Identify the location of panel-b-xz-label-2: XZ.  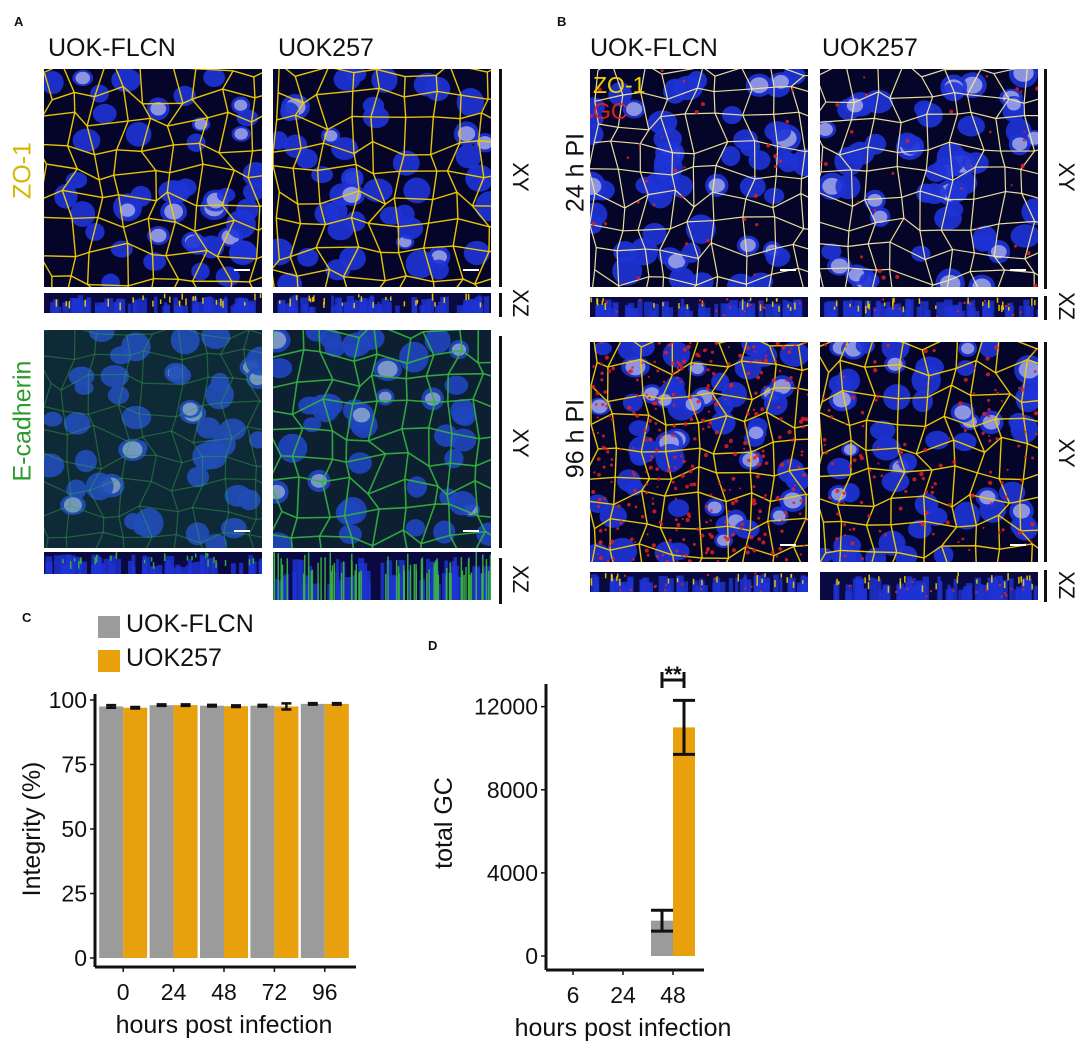
(1066, 585).